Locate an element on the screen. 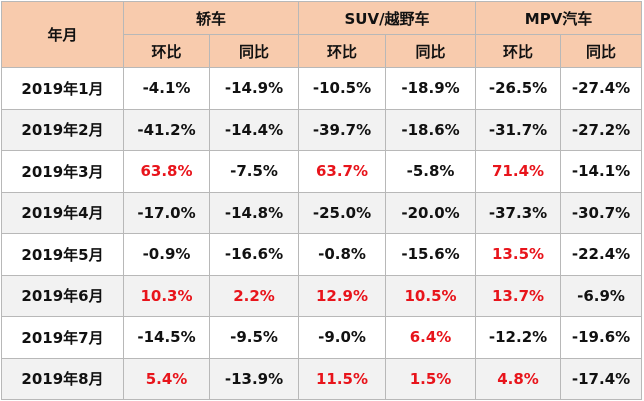 This screenshot has height=401, width=644. value-cell: 6.4% is located at coordinates (431, 337).